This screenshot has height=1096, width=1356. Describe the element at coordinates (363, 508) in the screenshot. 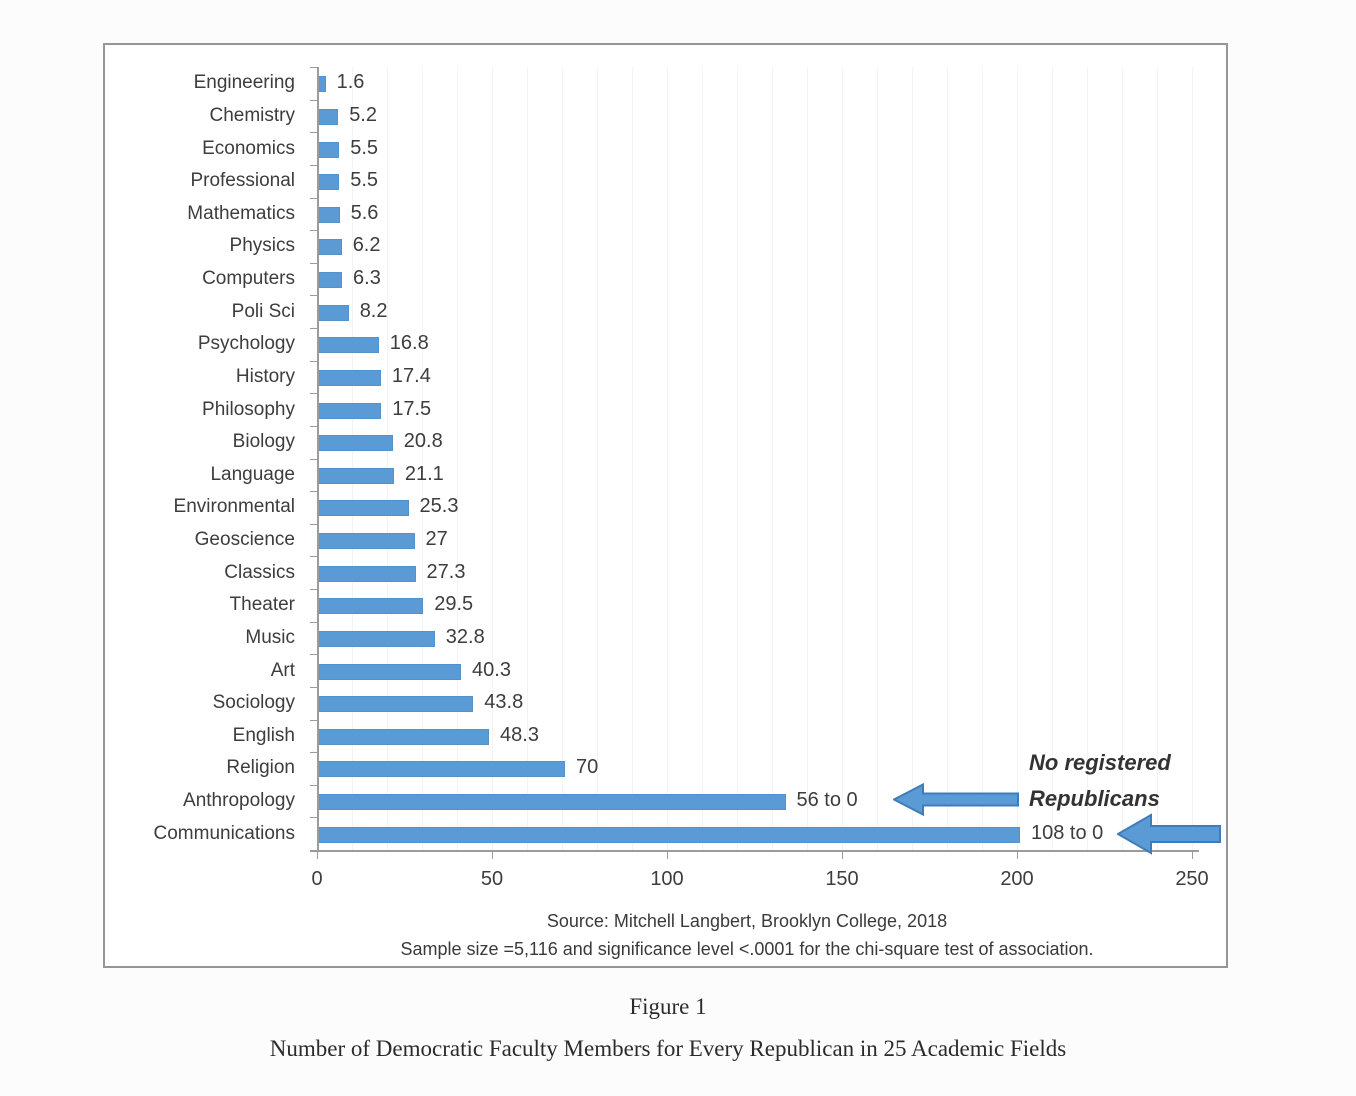

I see `bar-environmental` at that location.